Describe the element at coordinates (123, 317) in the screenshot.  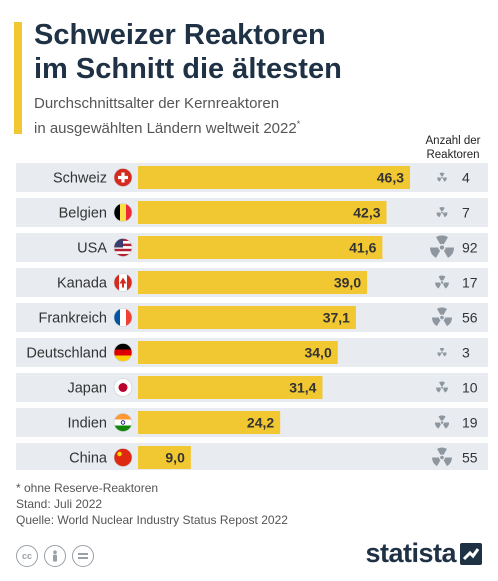
I see `flag-france-icon` at that location.